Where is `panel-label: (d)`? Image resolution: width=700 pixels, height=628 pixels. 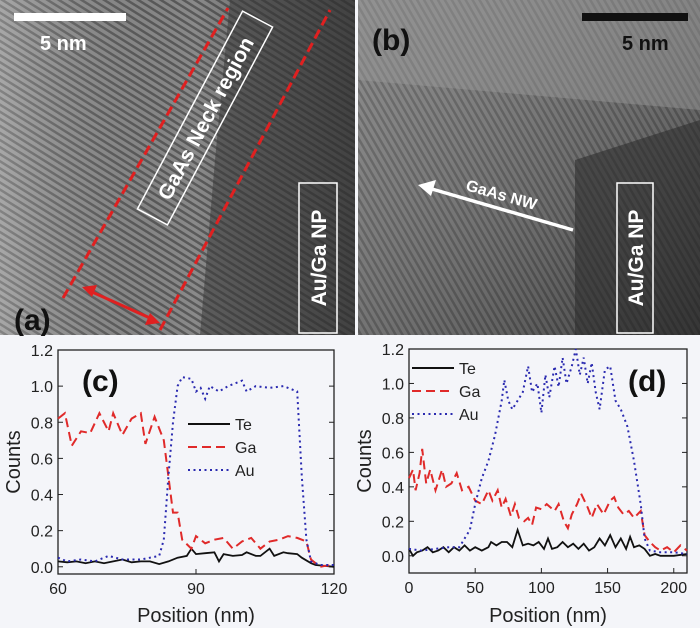 panel-label: (d) is located at coordinates (647, 381).